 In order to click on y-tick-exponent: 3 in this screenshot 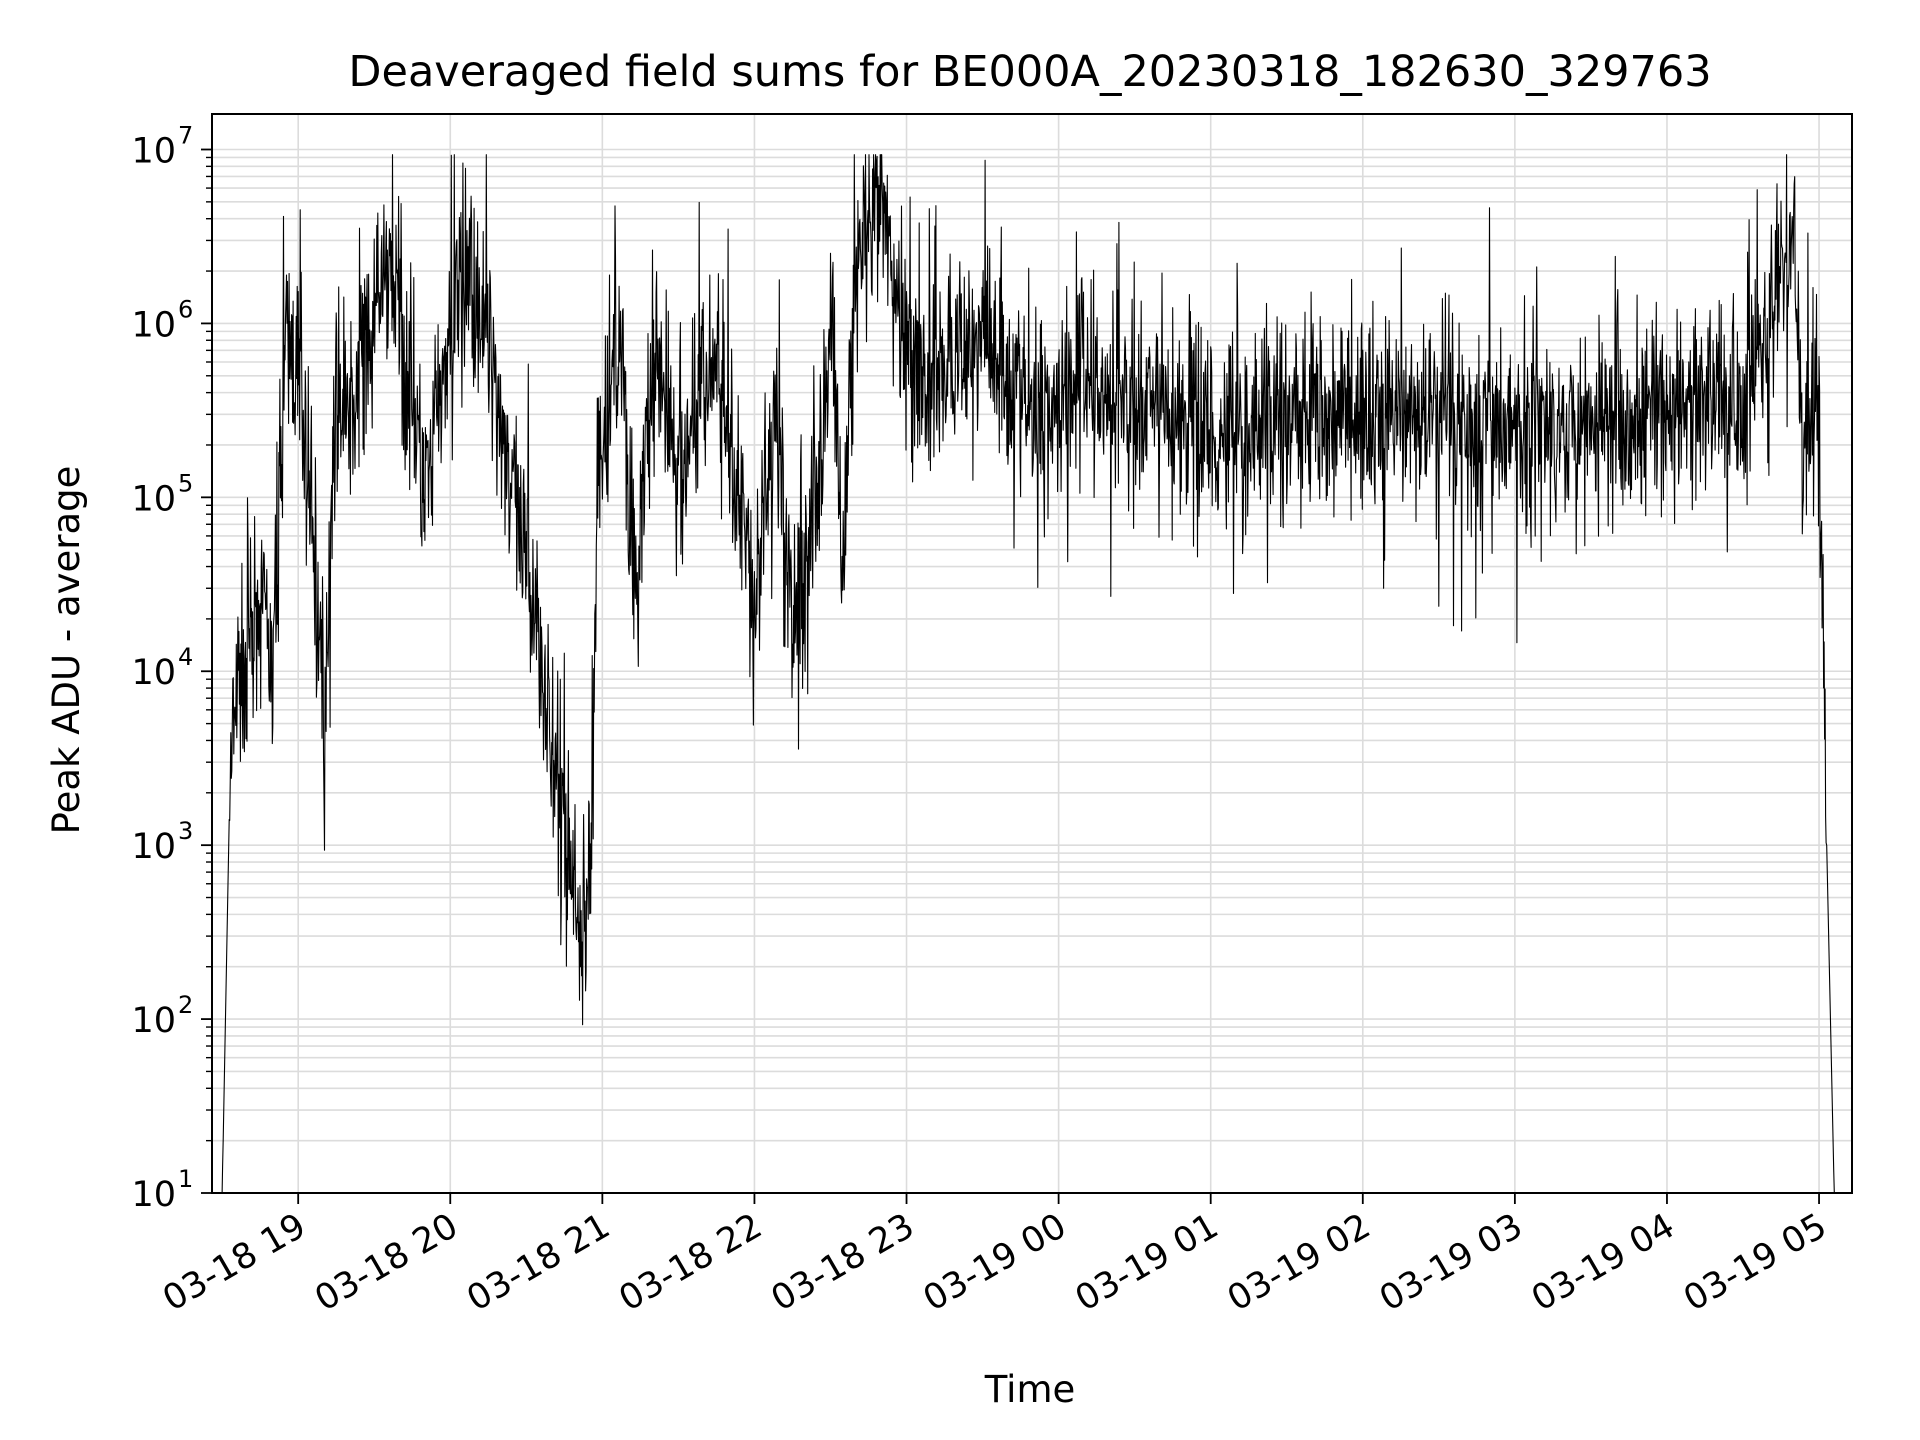, I will do `click(185, 831)`.